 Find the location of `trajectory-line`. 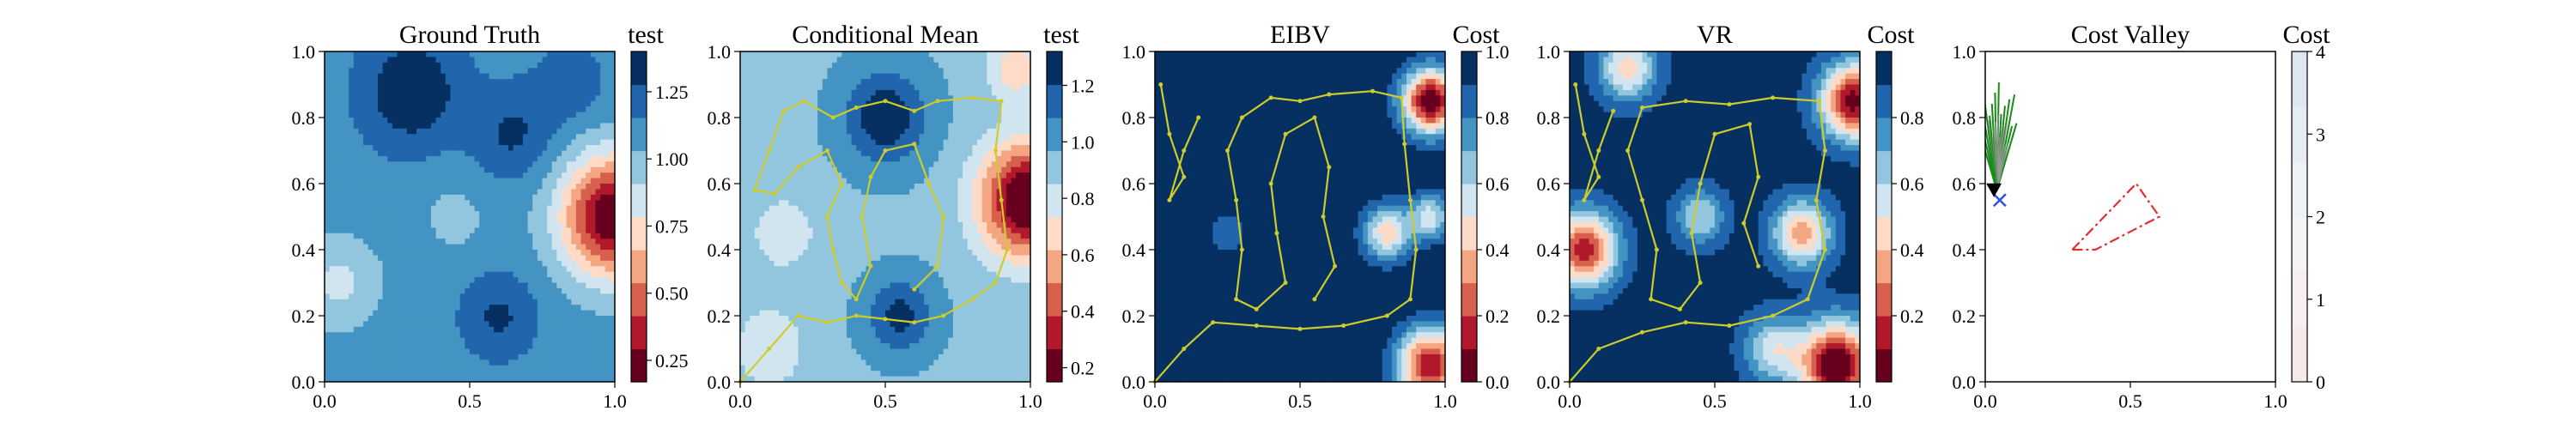

trajectory-line is located at coordinates (1180, 142).